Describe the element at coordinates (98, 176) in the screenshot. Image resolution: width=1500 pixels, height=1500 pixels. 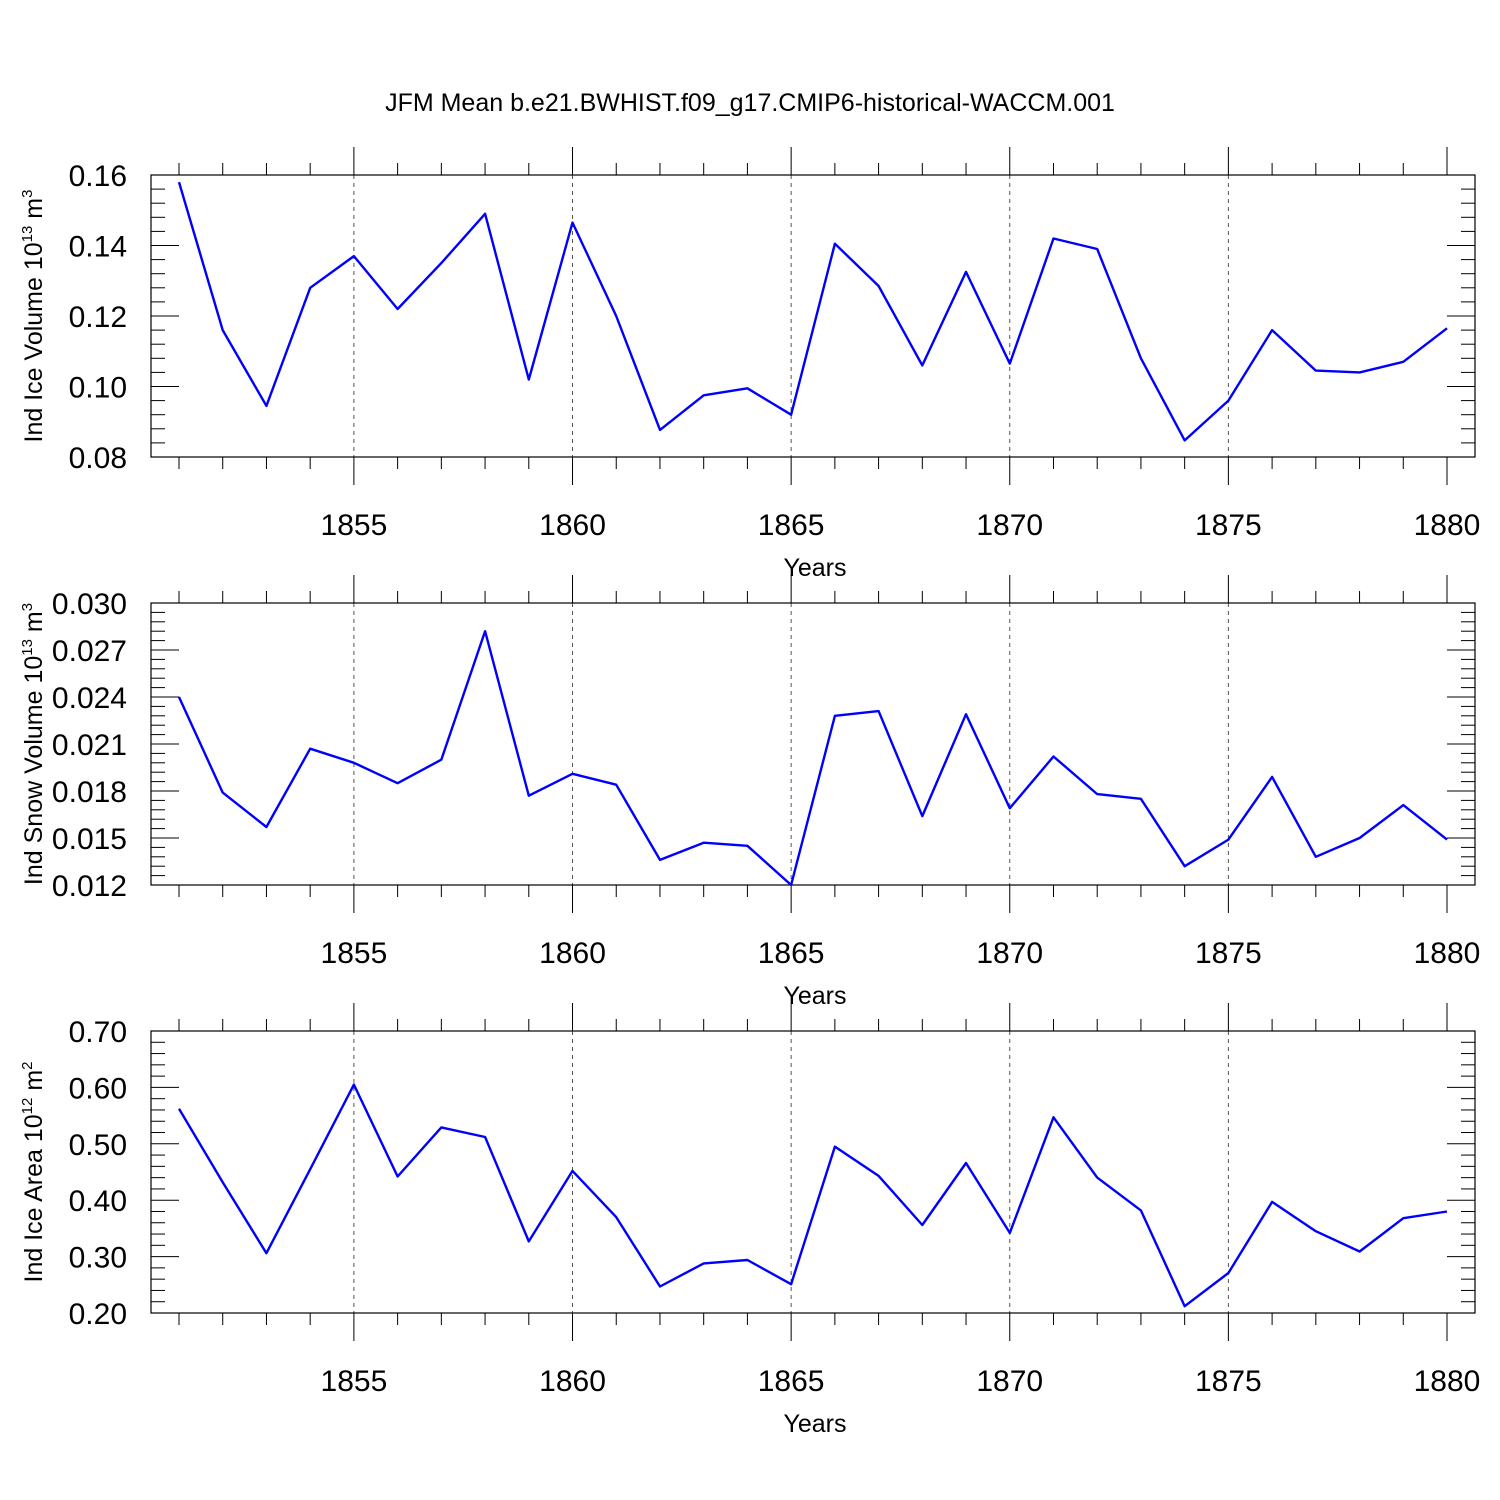
I see `y-tick-label: 0.16` at that location.